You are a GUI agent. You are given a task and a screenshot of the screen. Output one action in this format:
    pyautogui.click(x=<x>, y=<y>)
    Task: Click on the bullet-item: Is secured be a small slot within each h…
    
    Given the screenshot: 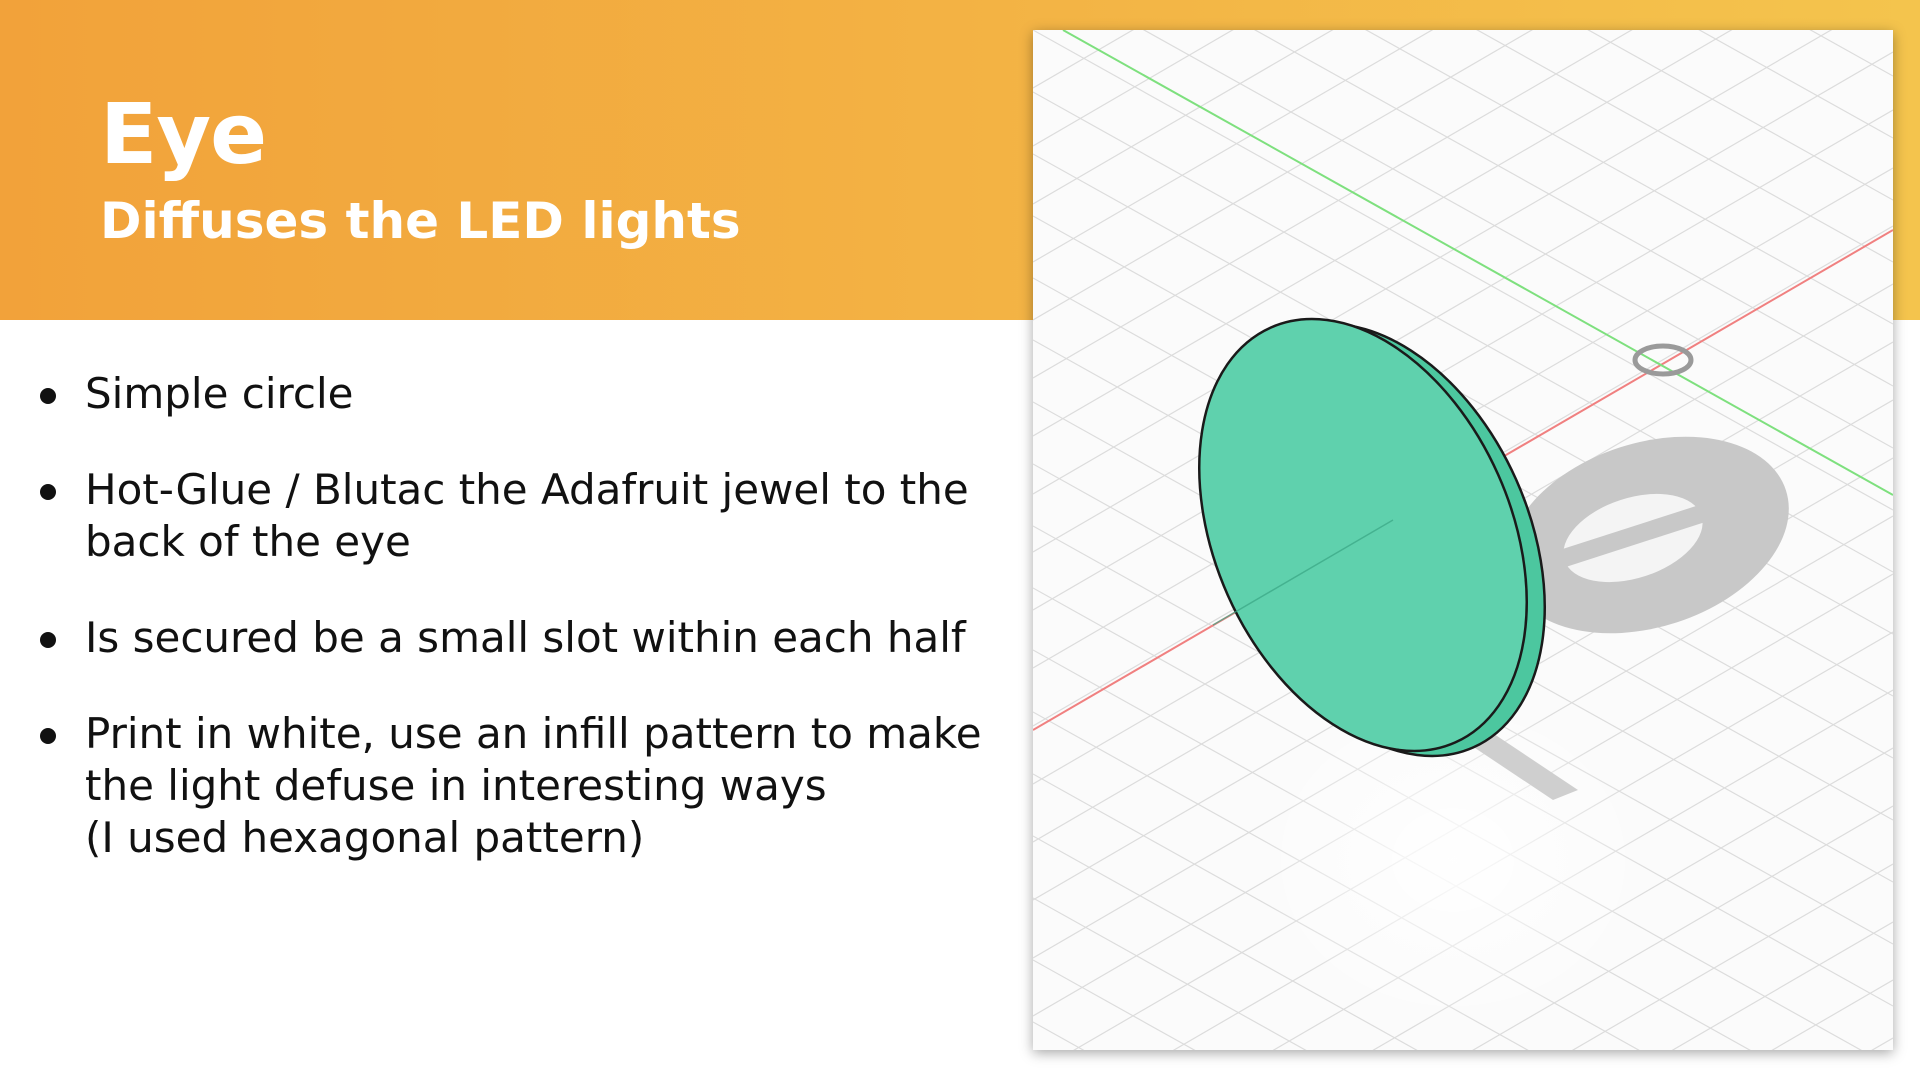 What is the action you would take?
    pyautogui.click(x=520, y=638)
    